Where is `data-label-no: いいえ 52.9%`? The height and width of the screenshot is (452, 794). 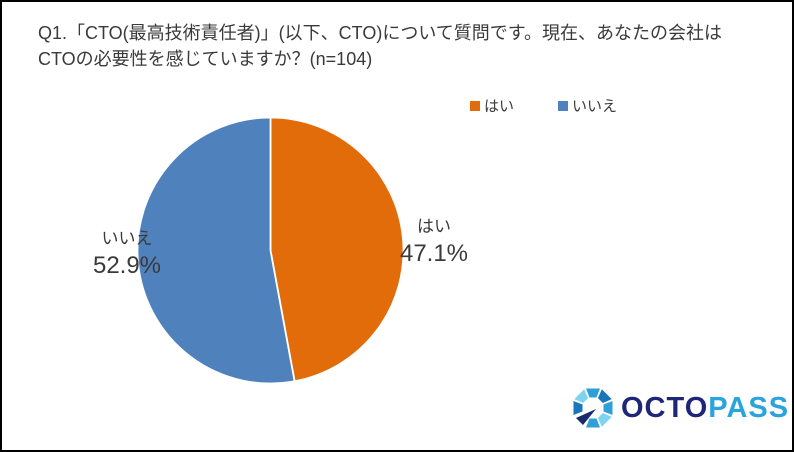
data-label-no: いいえ 52.9% is located at coordinates (127, 253).